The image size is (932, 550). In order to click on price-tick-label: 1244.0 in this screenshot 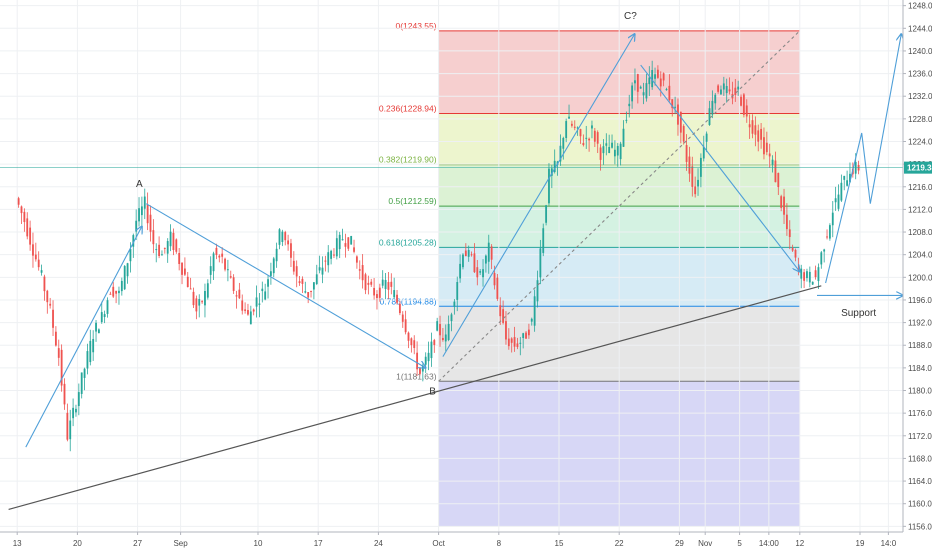, I will do `click(920, 28)`.